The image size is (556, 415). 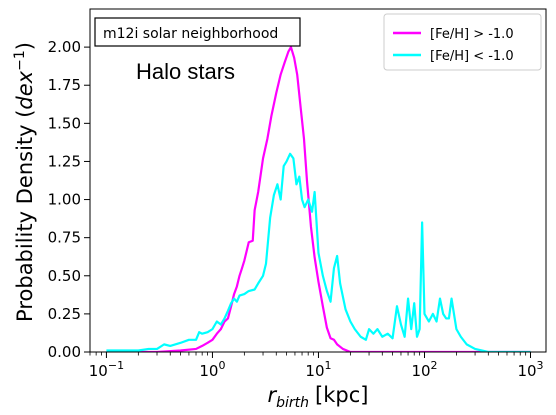 What do you see at coordinates (25, 89) in the screenshot?
I see `y-axis-label-italic: dex` at bounding box center [25, 89].